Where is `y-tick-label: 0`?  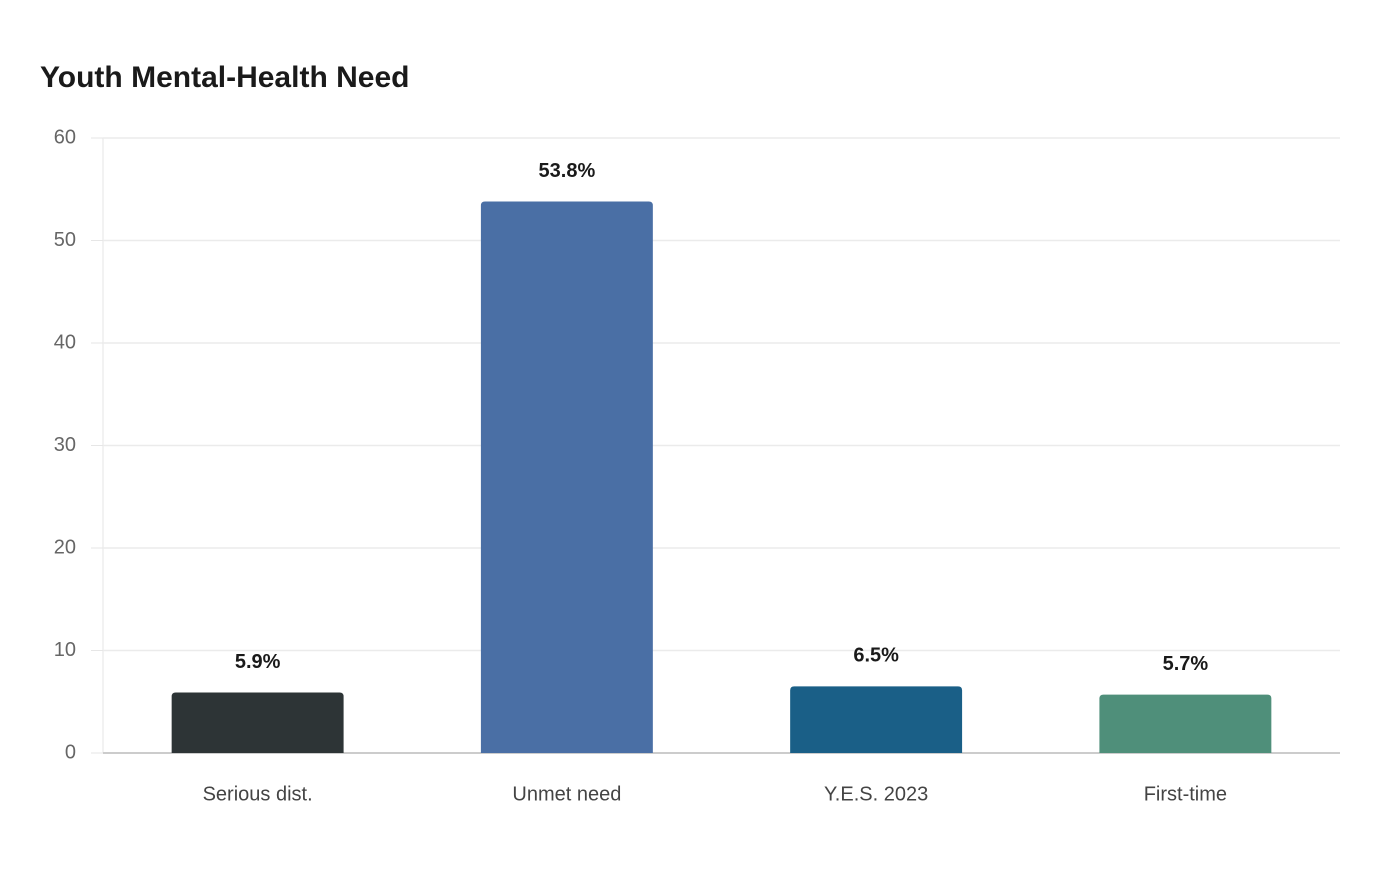
y-tick-label: 0 is located at coordinates (70, 752).